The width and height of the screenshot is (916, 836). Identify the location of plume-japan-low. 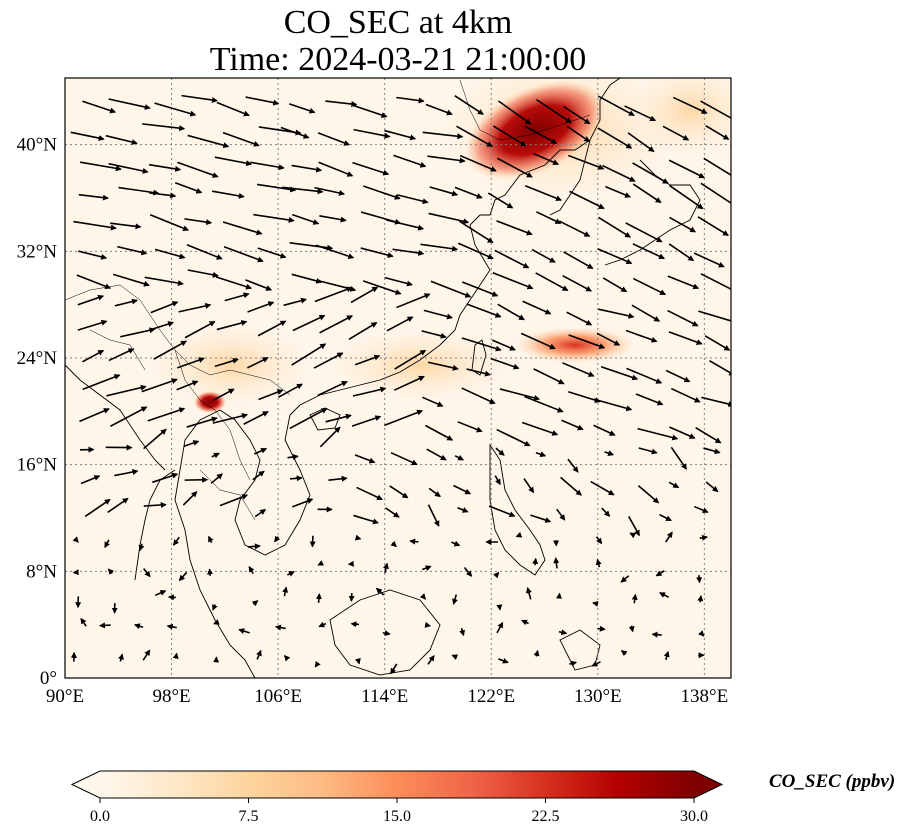
(680, 116).